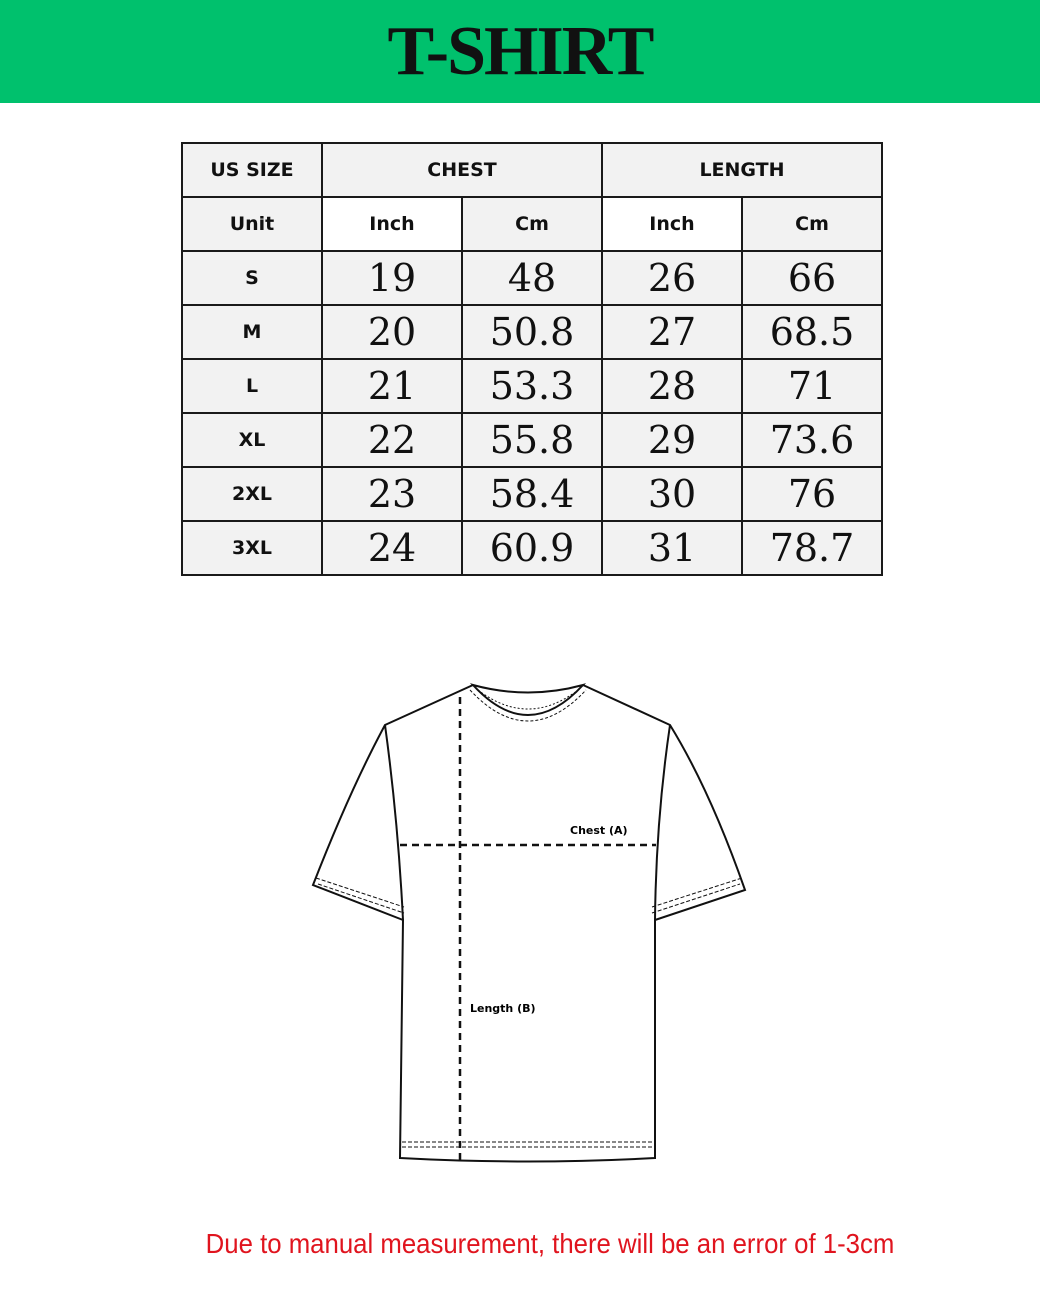  I want to click on chest-inch-cell: 22, so click(392, 440).